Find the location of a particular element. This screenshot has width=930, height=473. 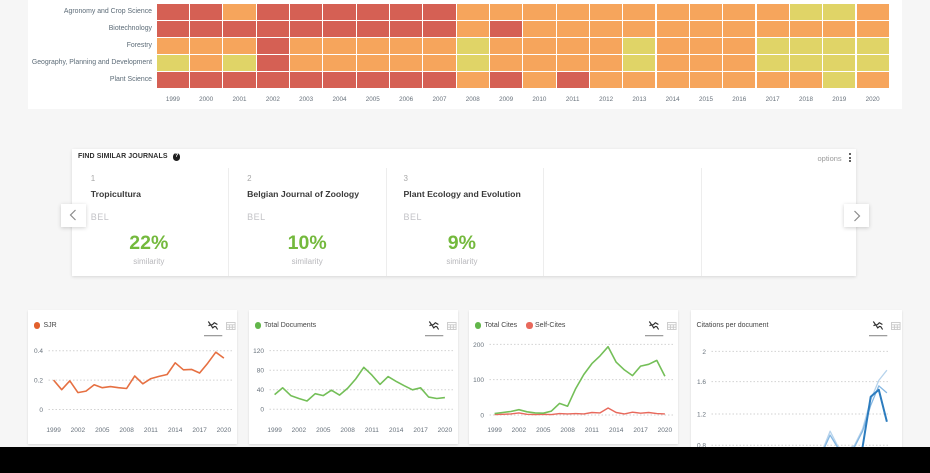

svg-text: 0.8 is located at coordinates (700, 445).